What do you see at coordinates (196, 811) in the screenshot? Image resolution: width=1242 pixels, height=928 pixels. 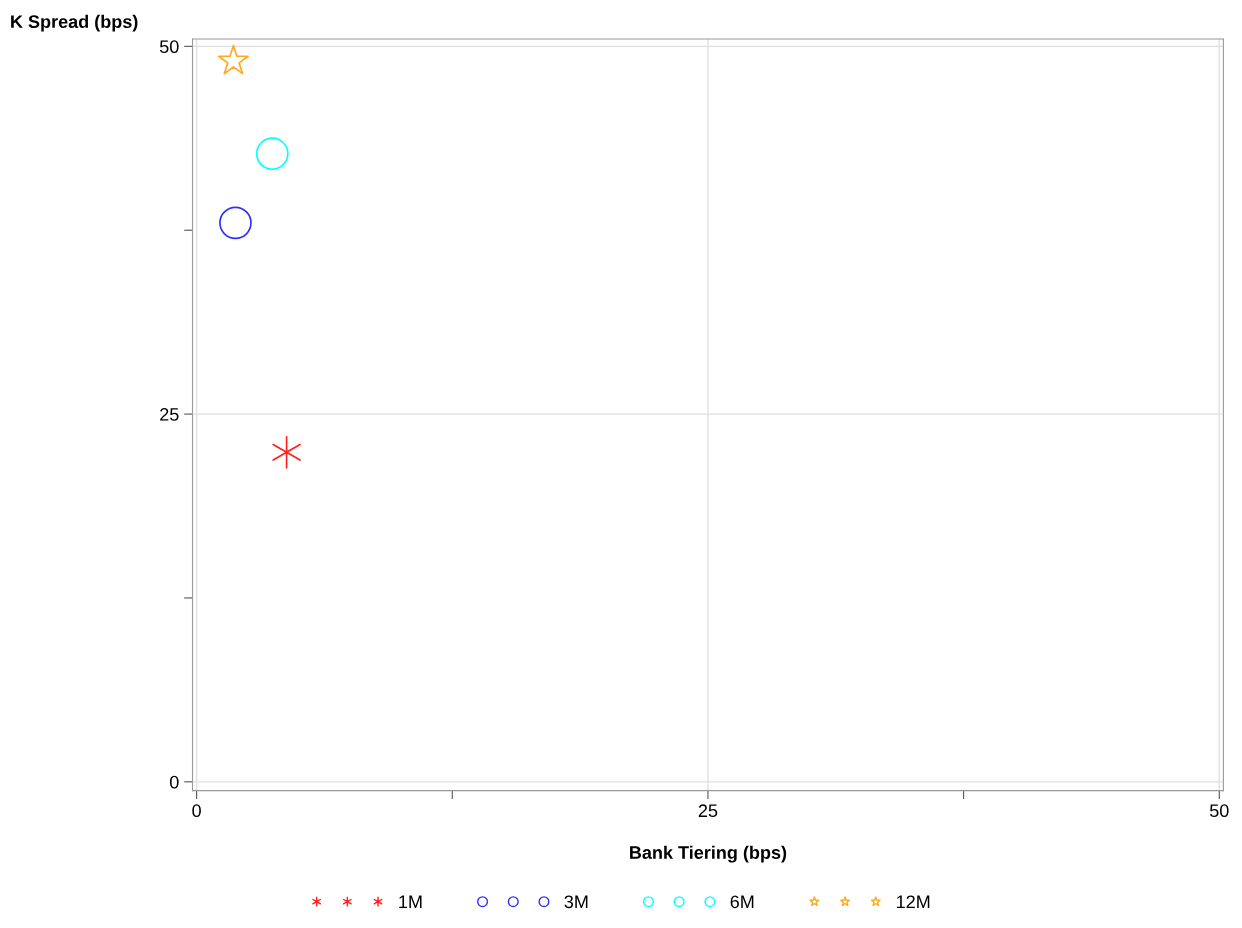 I see `x-tick-label: 0` at bounding box center [196, 811].